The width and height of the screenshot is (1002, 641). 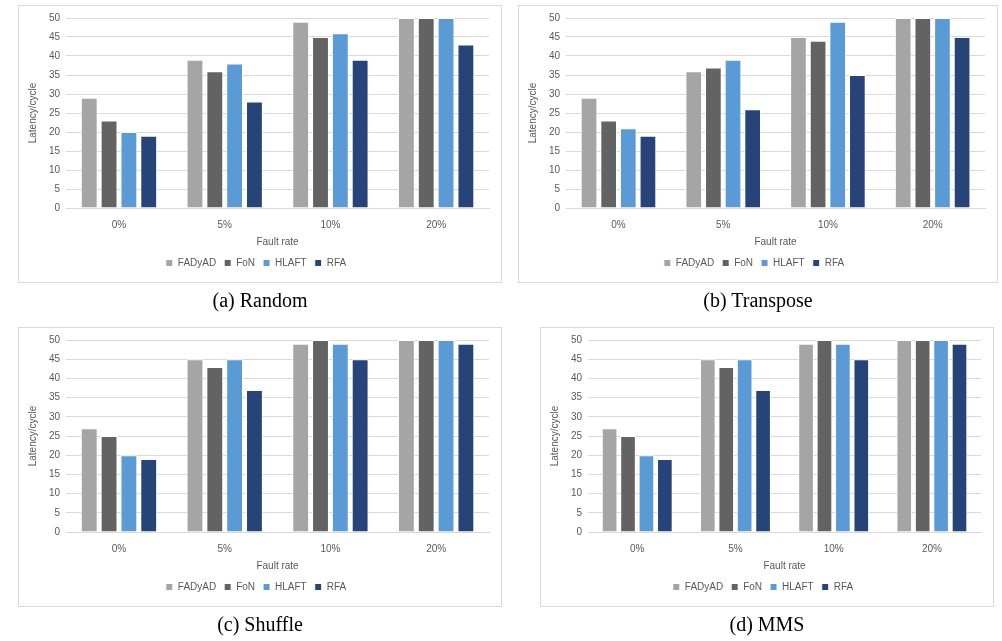 What do you see at coordinates (260, 300) in the screenshot?
I see `text: (a) Random` at bounding box center [260, 300].